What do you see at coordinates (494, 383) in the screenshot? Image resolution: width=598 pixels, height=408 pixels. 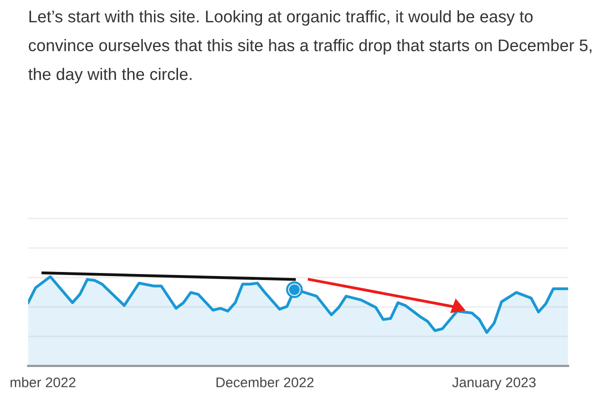 I see `x-tick-label: January 2023` at bounding box center [494, 383].